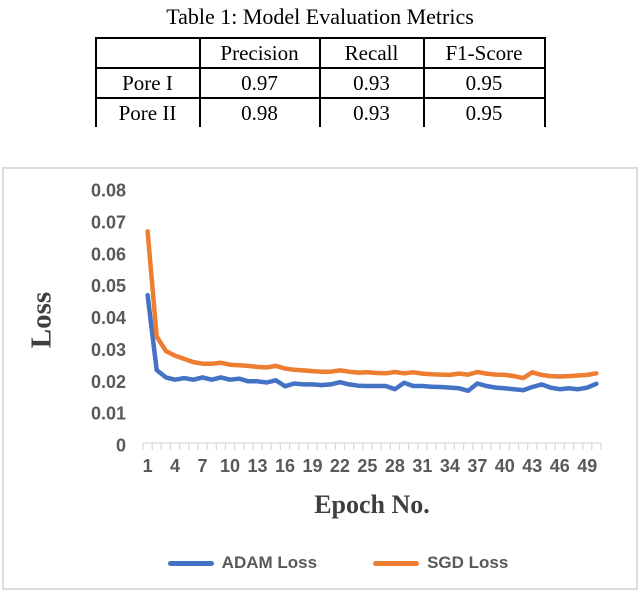 The width and height of the screenshot is (640, 593). What do you see at coordinates (468, 562) in the screenshot?
I see `legend-label-sgd: SGD Loss` at bounding box center [468, 562].